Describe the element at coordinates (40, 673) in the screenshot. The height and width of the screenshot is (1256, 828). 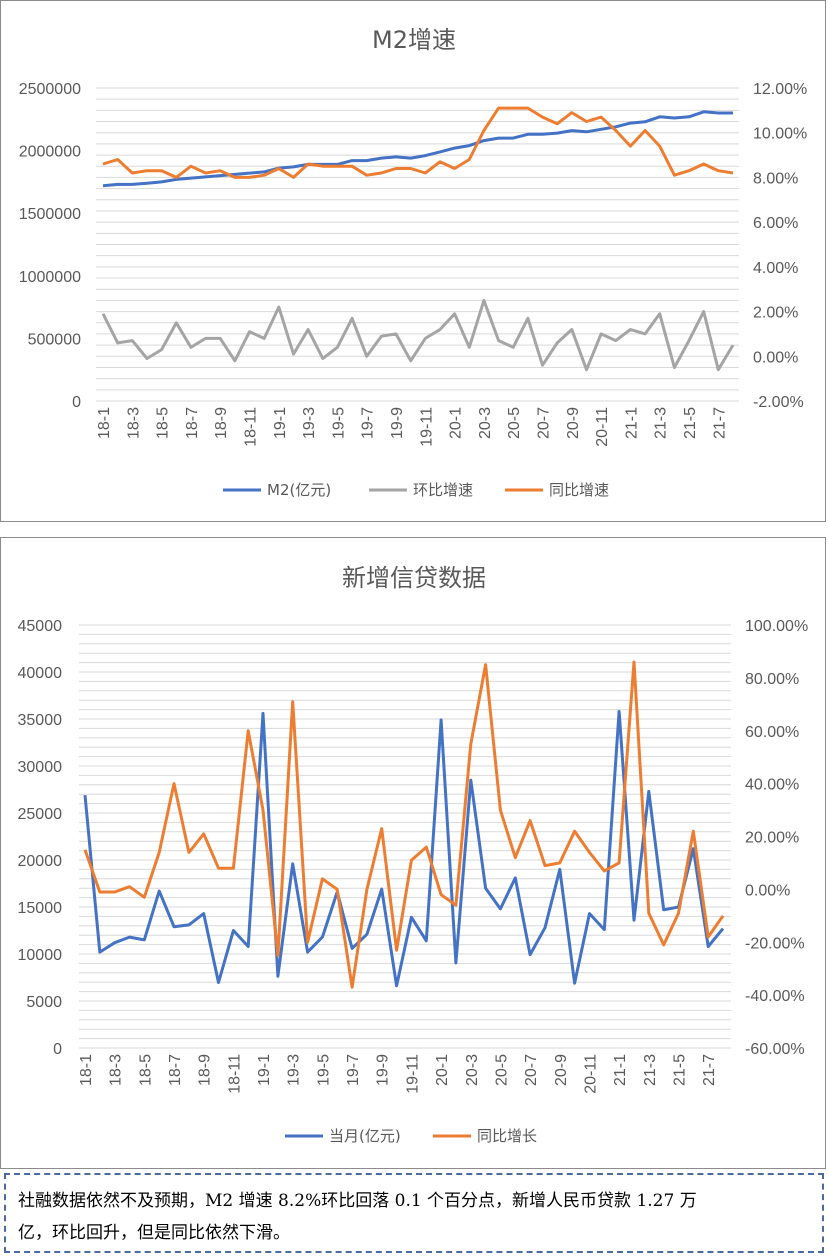
I see `left-axis-tick: 40000` at that location.